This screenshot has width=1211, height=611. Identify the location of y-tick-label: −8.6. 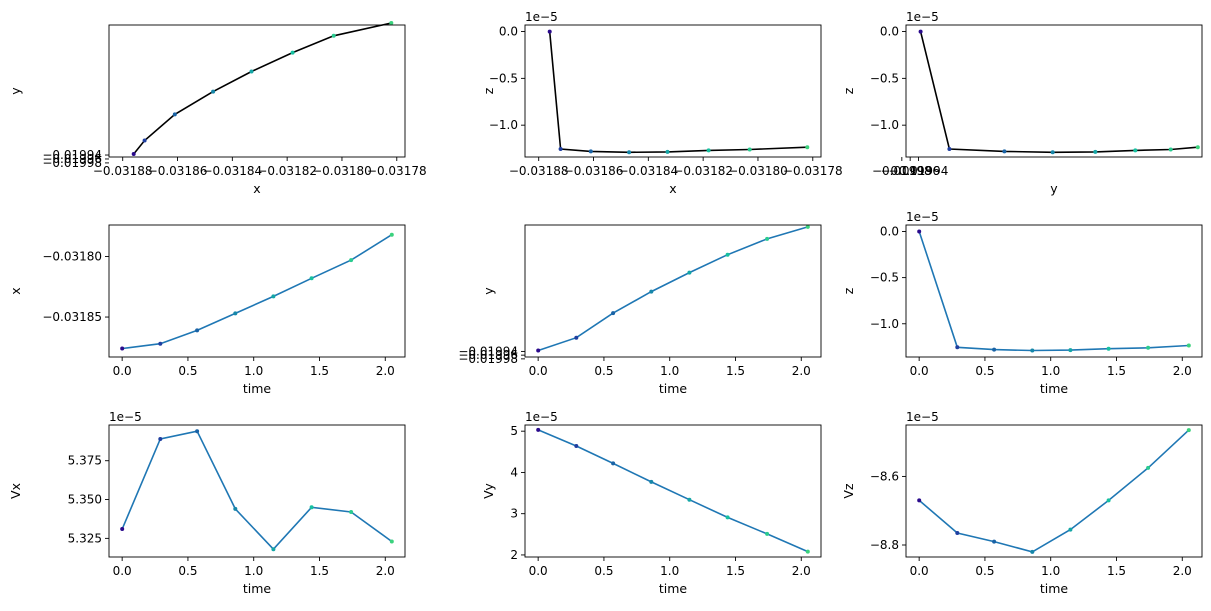
(884, 476).